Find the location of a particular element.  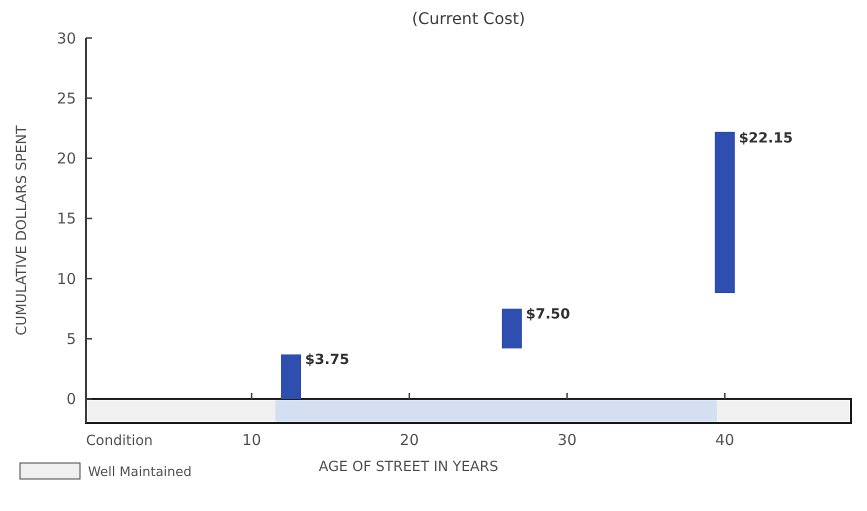

x-tick-label: 40 is located at coordinates (724, 440).